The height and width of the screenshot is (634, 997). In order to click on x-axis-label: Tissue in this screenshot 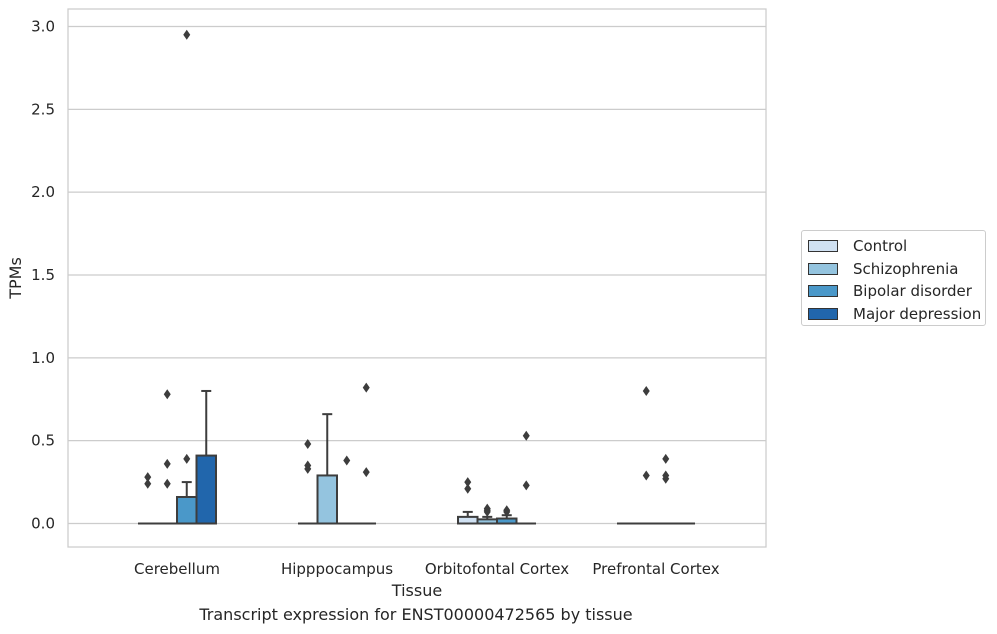, I will do `click(416, 590)`.